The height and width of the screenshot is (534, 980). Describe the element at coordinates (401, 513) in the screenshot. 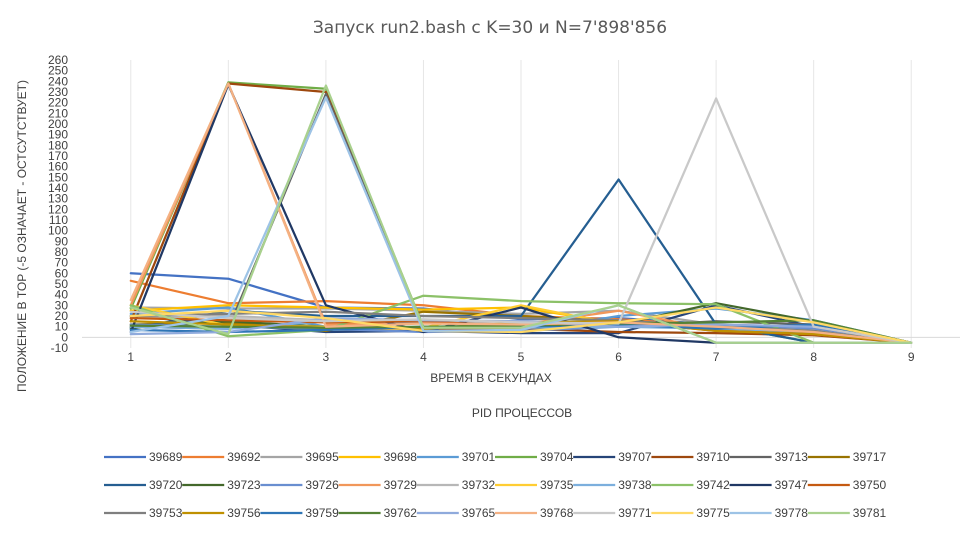

I see `legend-label: 39762` at that location.